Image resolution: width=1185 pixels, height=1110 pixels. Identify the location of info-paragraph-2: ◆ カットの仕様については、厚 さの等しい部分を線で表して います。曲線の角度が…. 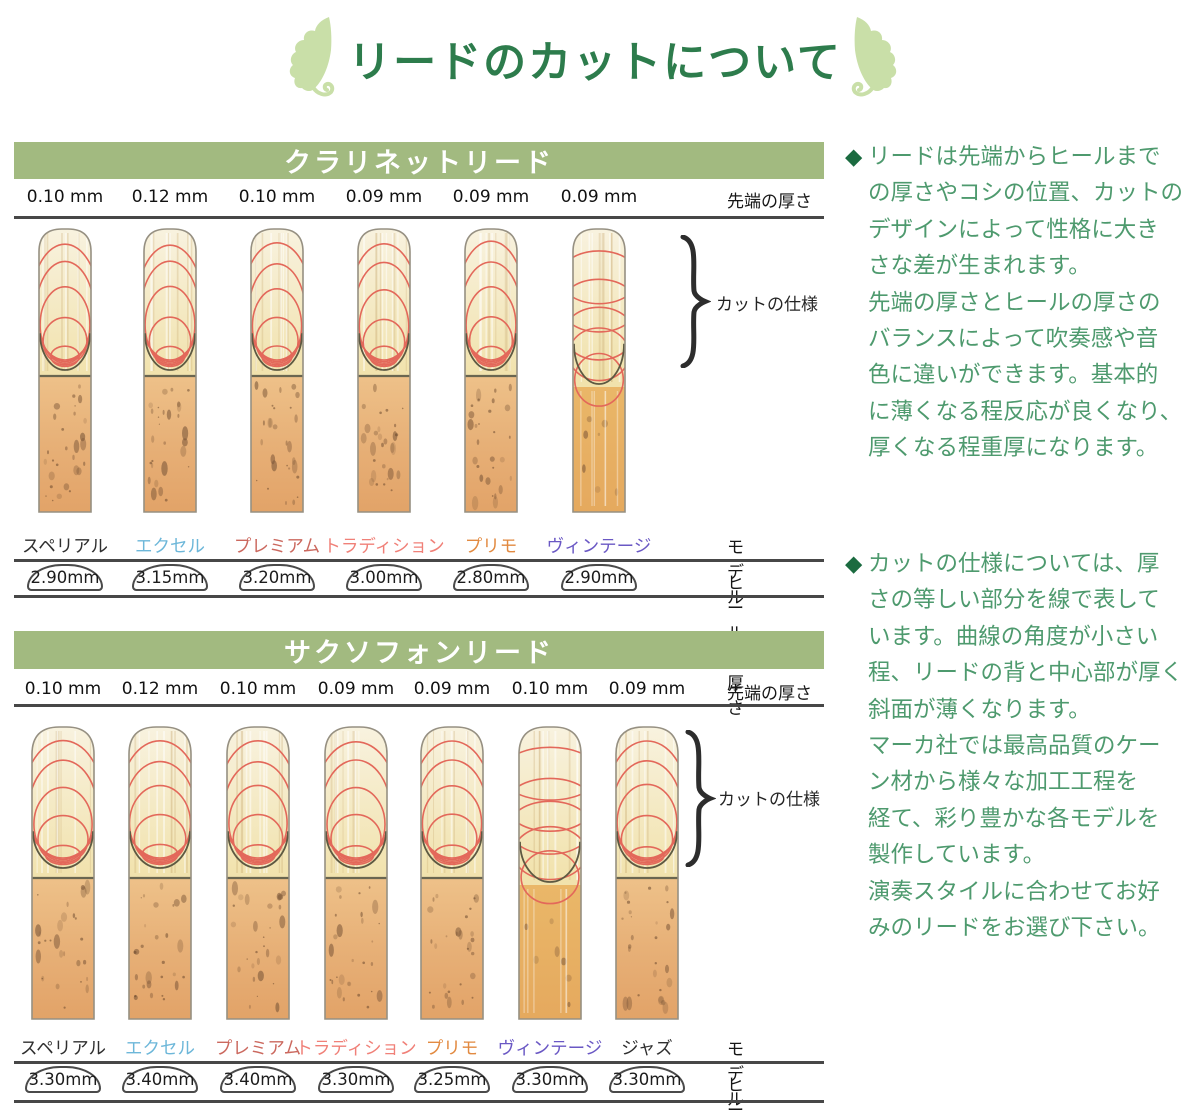
(1015, 746).